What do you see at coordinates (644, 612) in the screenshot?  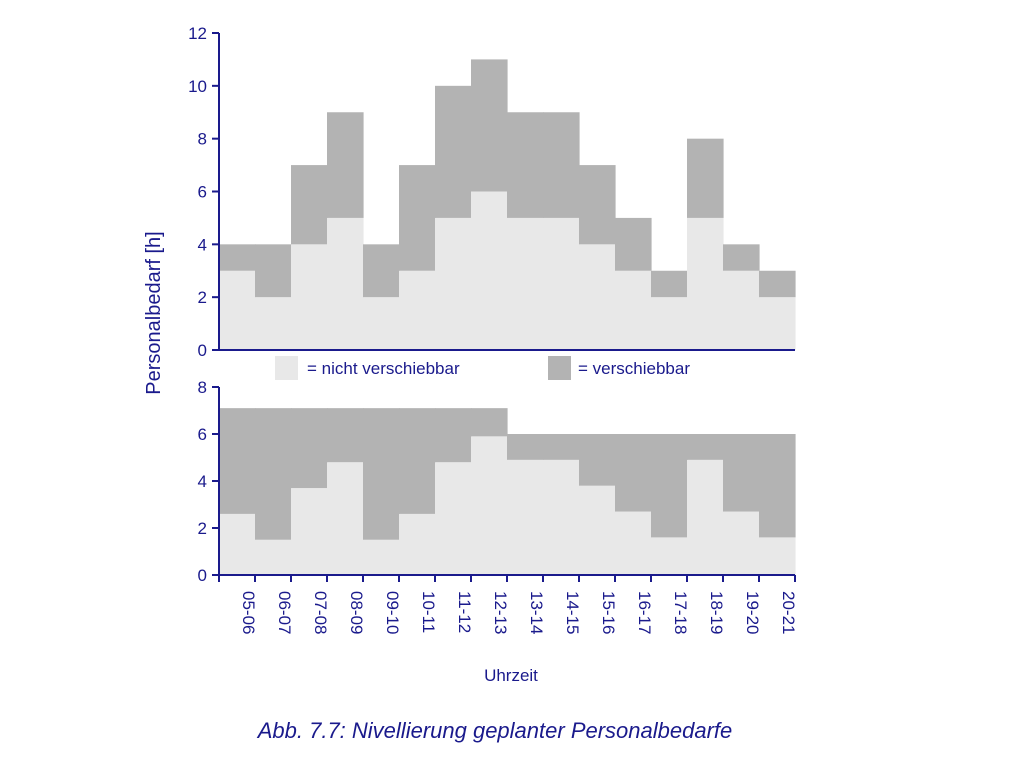 I see `x-tick-label: 16-17` at bounding box center [644, 612].